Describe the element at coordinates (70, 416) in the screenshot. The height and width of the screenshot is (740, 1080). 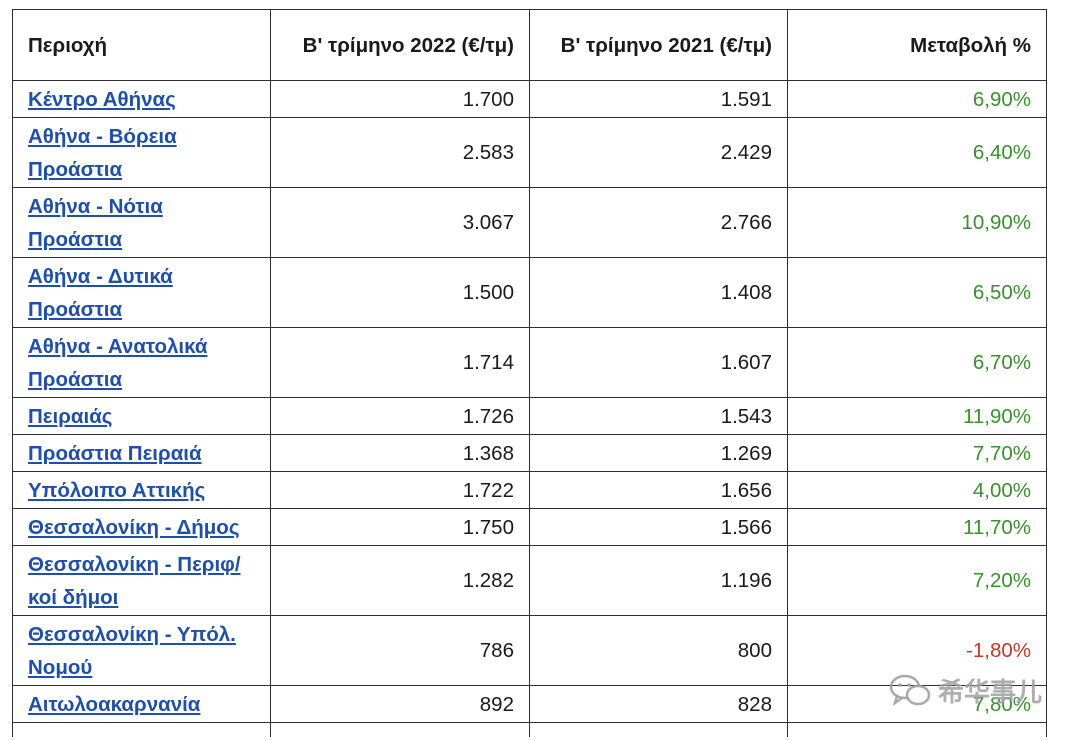
I see `area-link: Πειραιάς` at that location.